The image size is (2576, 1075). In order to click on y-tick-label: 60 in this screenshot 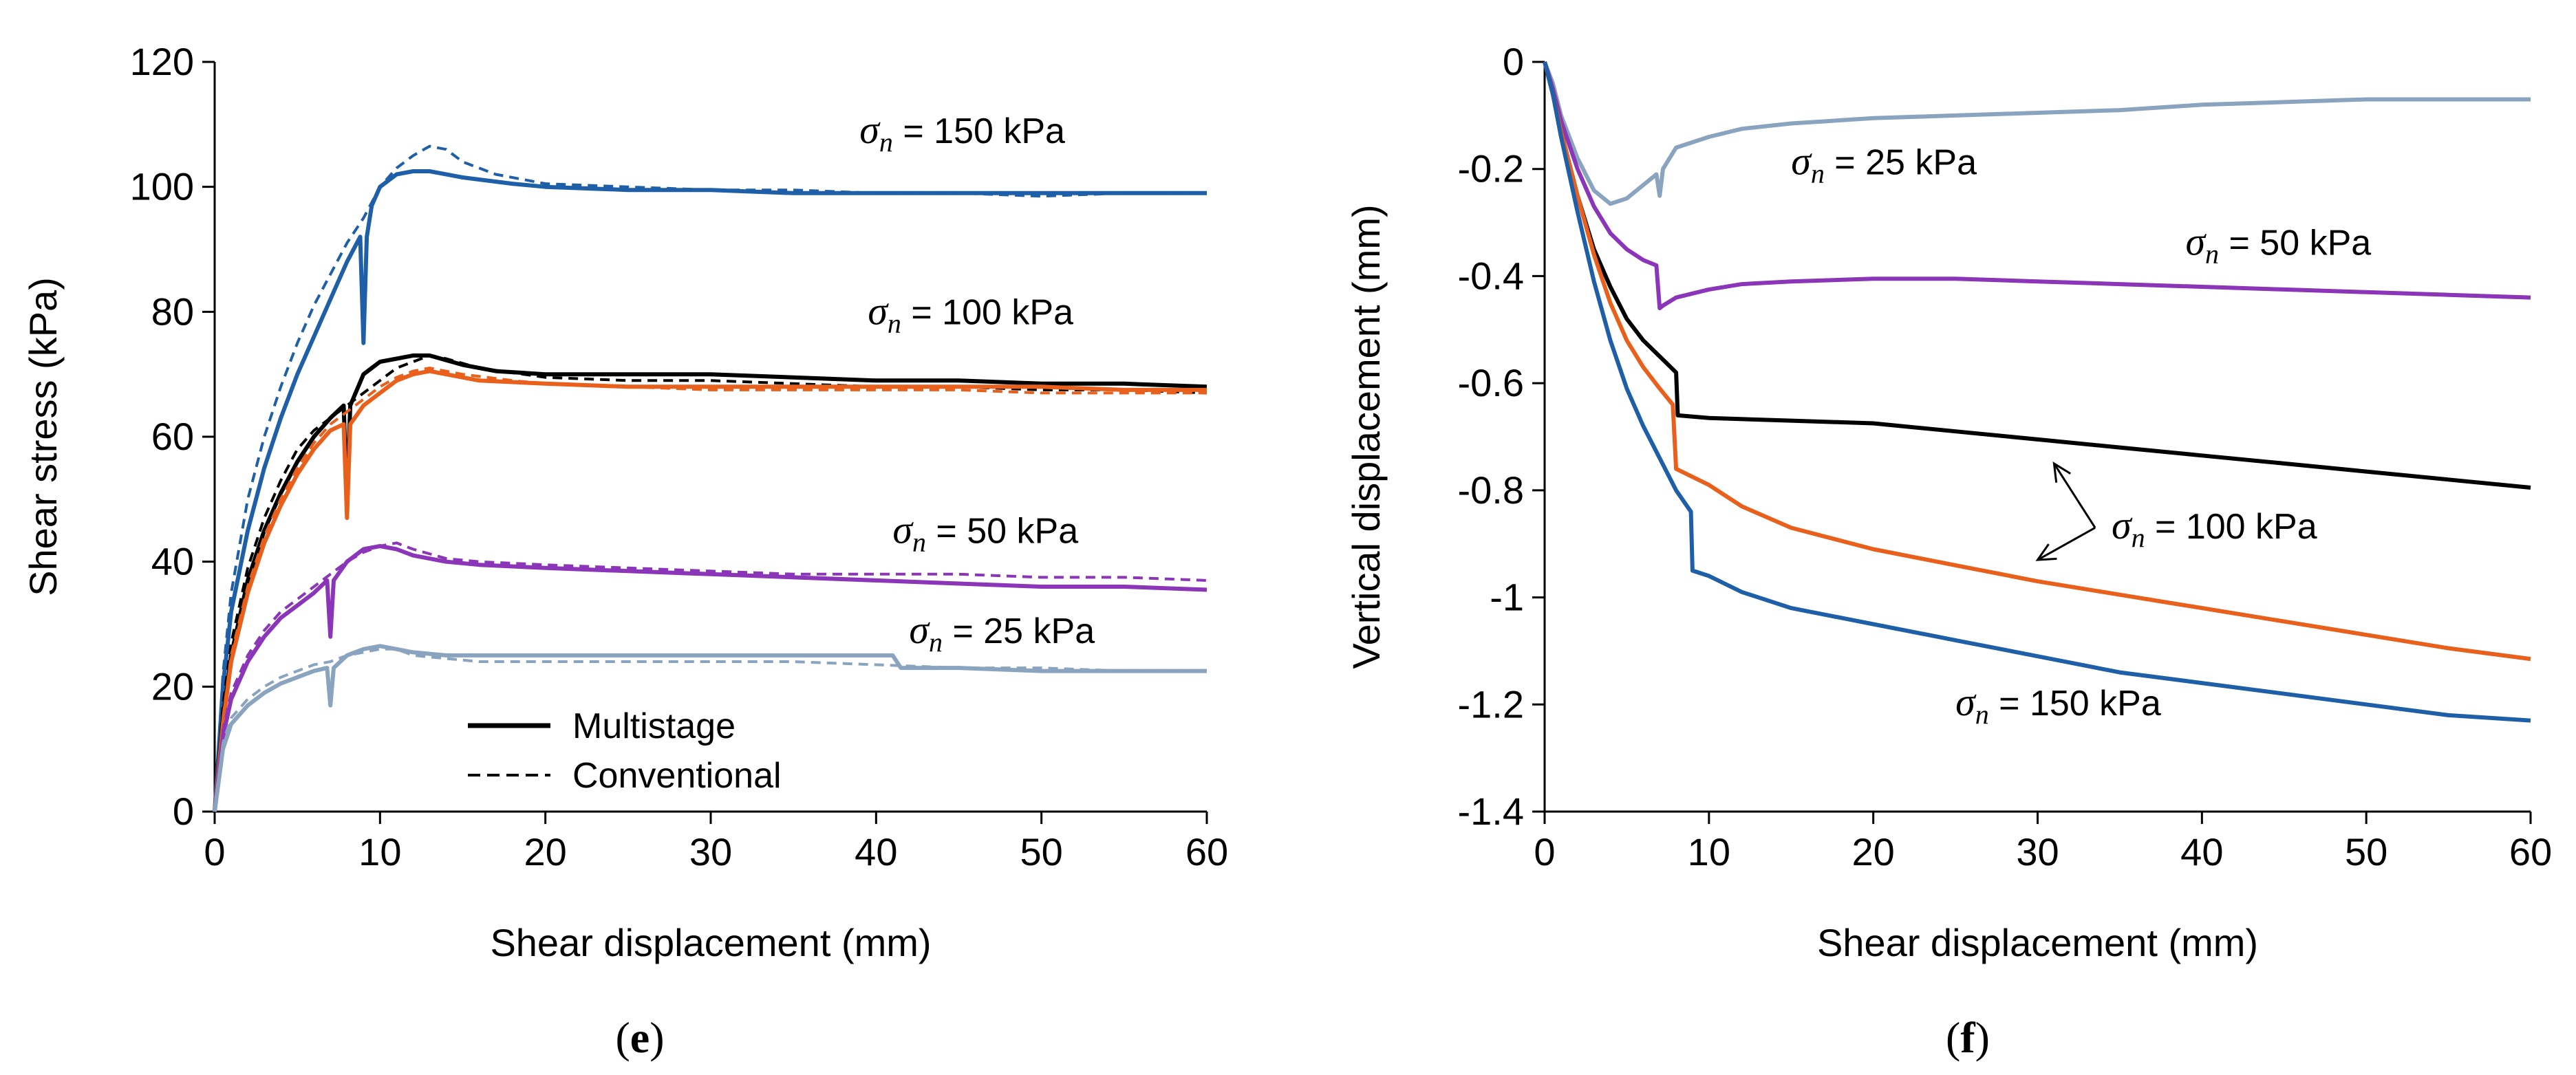, I will do `click(172, 437)`.